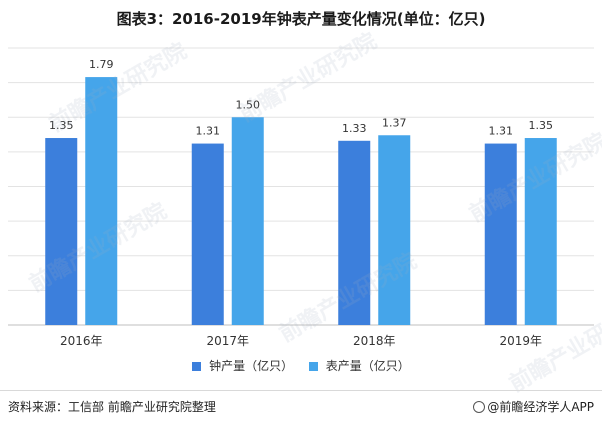 The width and height of the screenshot is (602, 426). I want to click on legend-label: 表产量（亿只）, so click(367, 366).